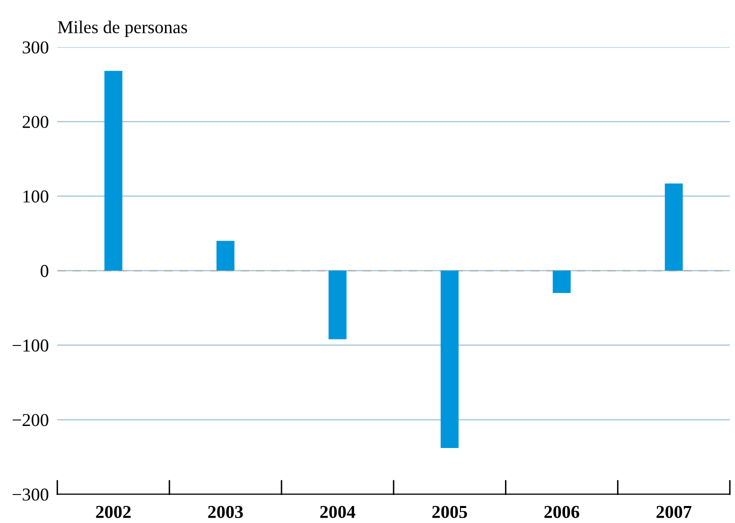 The image size is (735, 523). I want to click on y-tick-label: 200, so click(35, 122).